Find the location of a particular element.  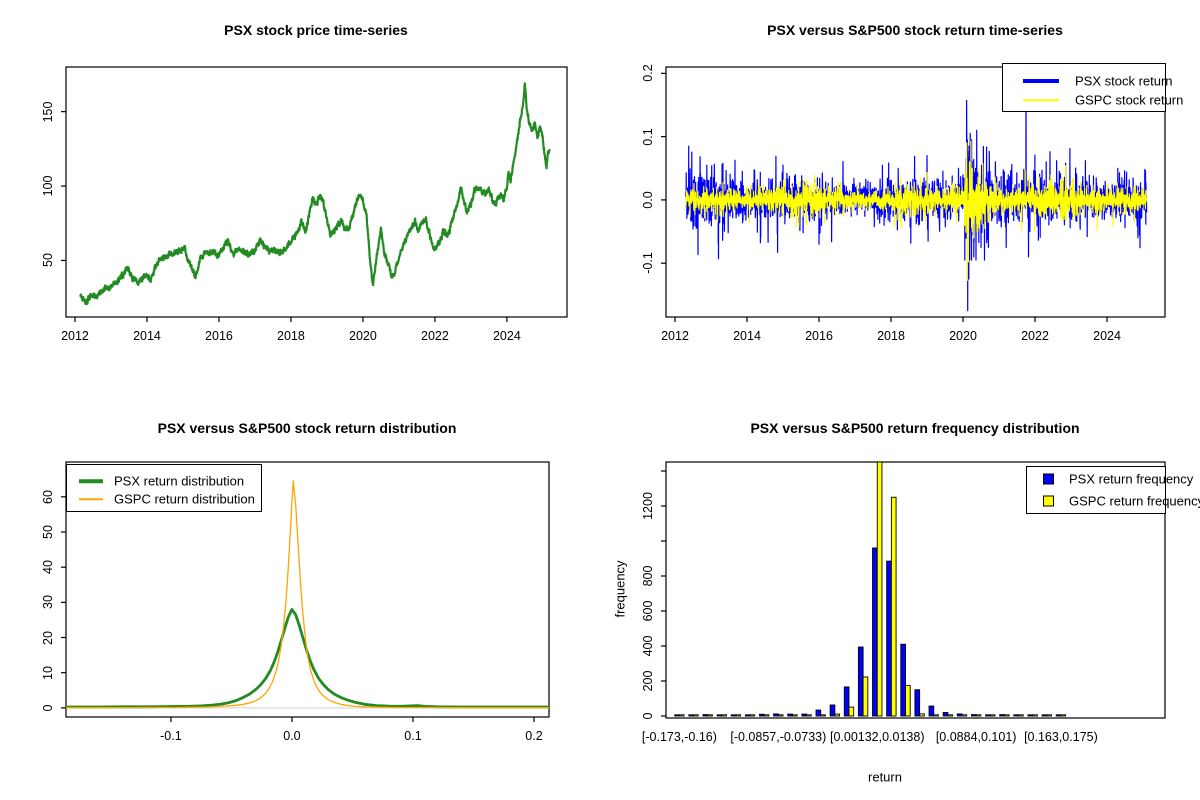

returns-x-tick-label: 2018 is located at coordinates (891, 336).